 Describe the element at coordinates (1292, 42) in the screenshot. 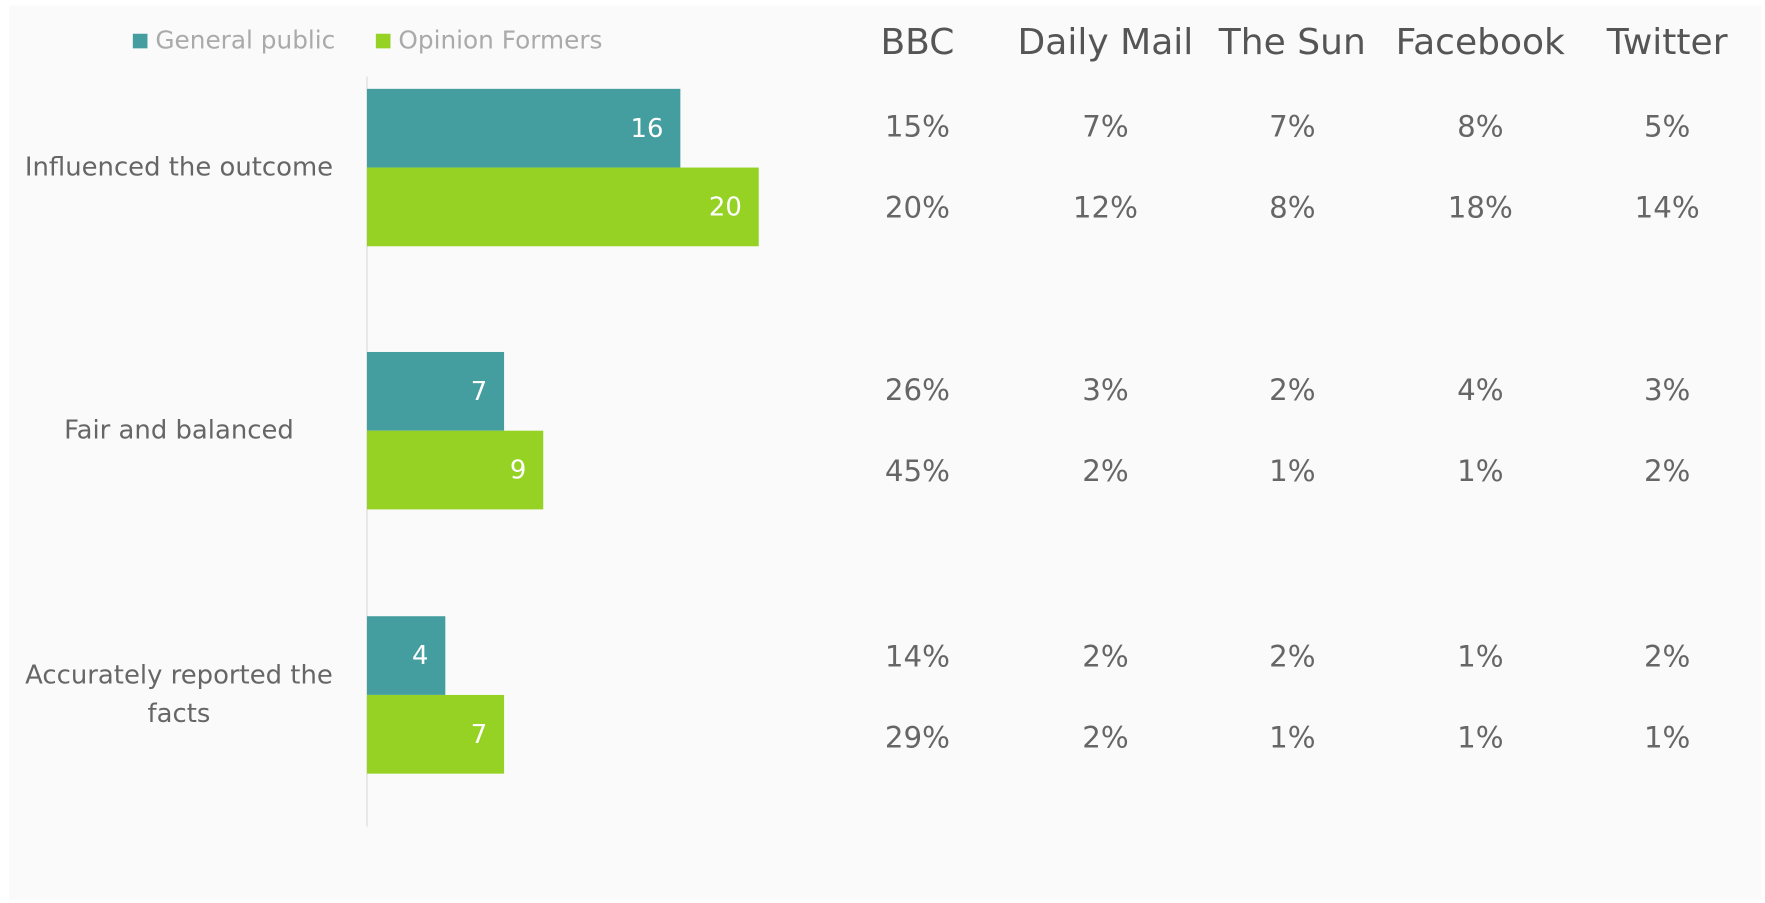

I see `column-header: The Sun` at that location.